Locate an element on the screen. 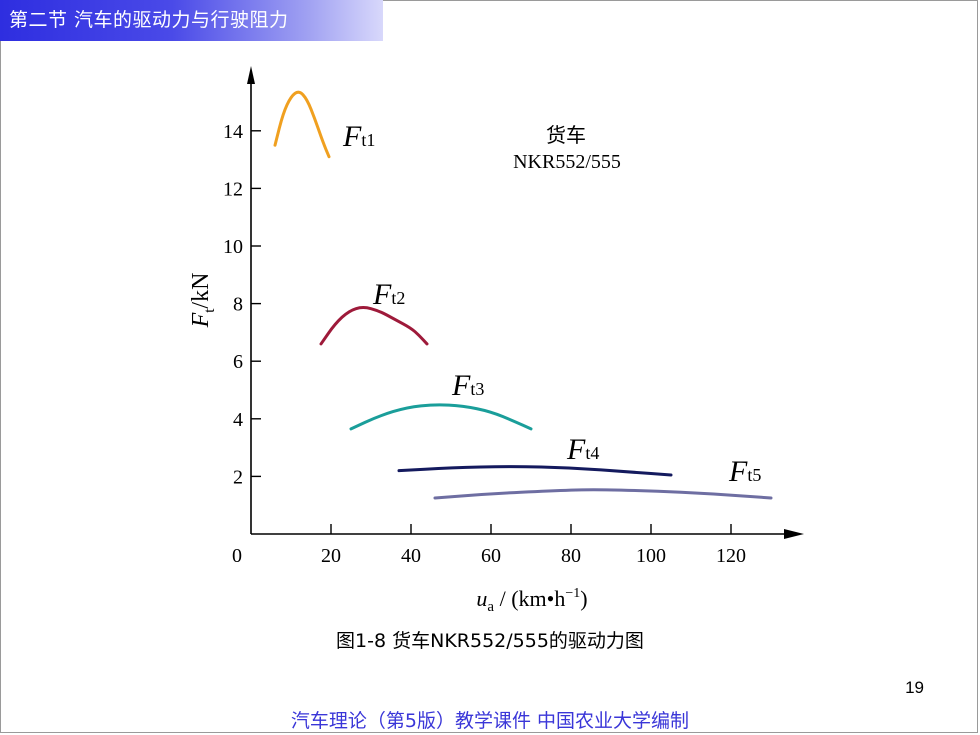  x-axis-title-sup: −1 is located at coordinates (572, 593).